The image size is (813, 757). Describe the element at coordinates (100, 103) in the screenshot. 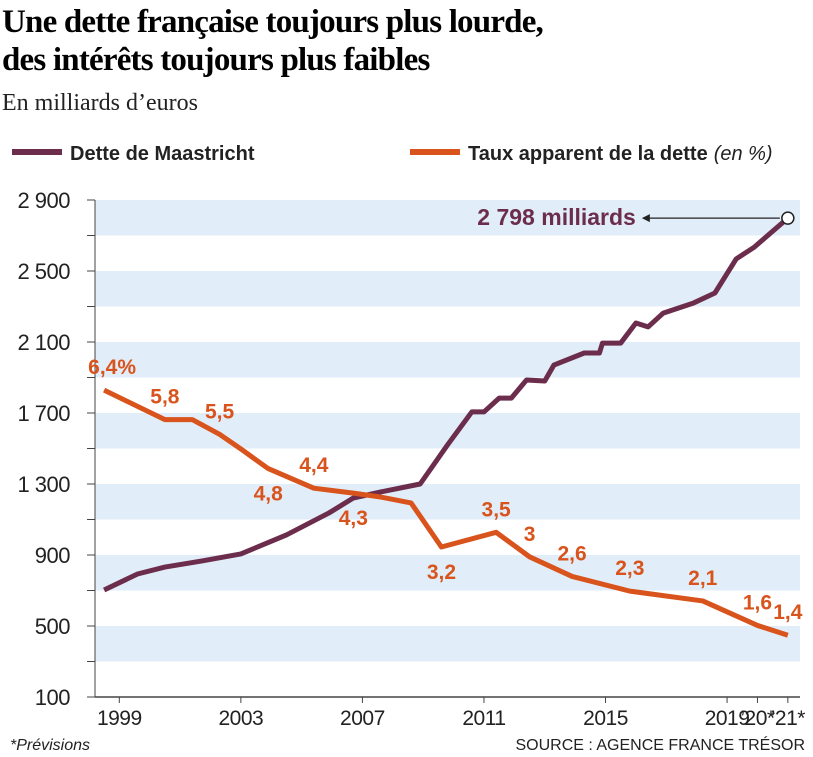

I see `chart-subtitle: En milliards d’euros` at that location.